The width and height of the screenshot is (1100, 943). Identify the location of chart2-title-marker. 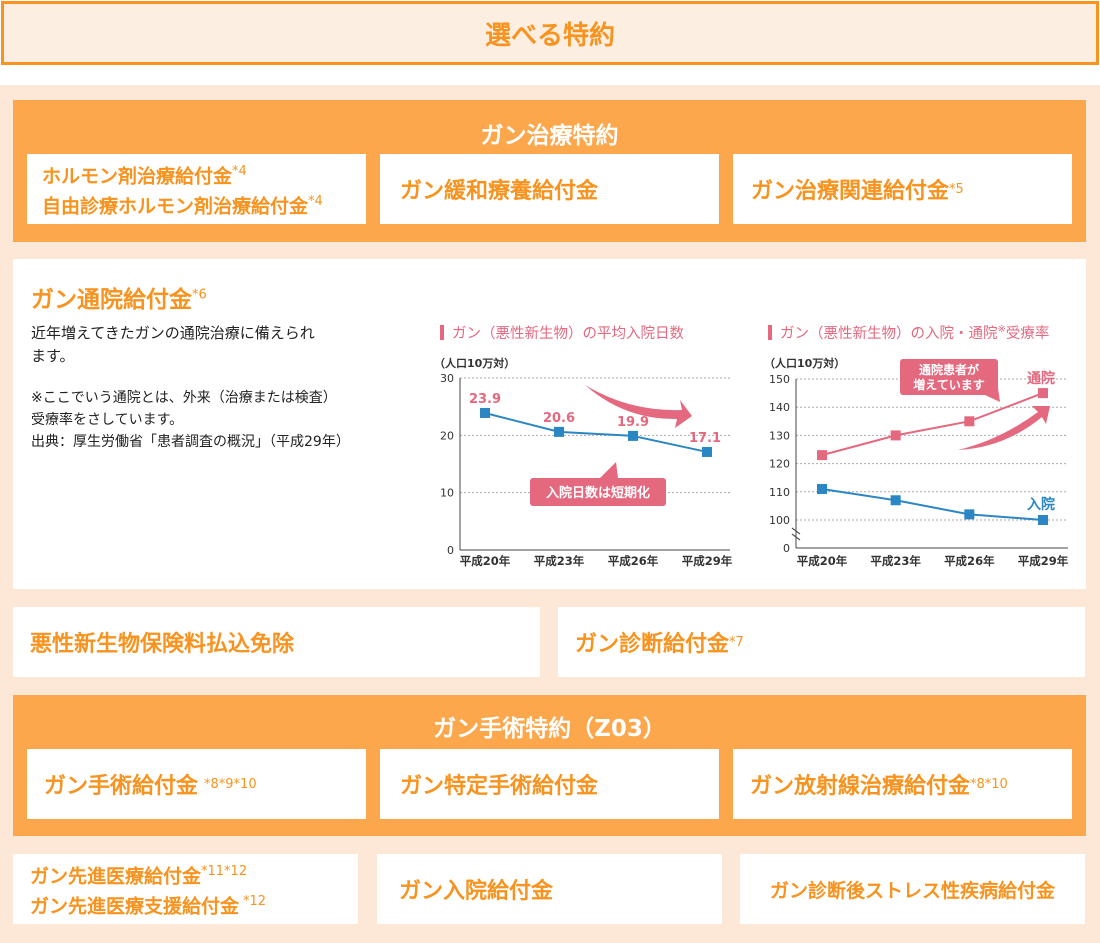
(770, 332).